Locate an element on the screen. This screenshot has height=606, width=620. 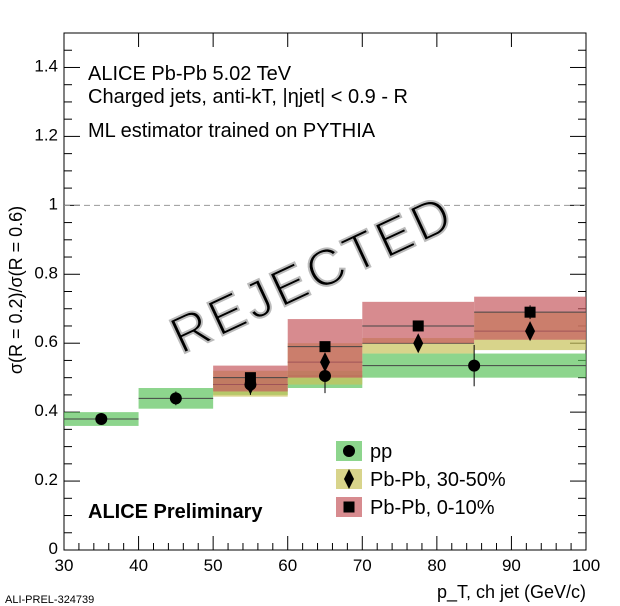
legend-label: pp is located at coordinates (381, 452).